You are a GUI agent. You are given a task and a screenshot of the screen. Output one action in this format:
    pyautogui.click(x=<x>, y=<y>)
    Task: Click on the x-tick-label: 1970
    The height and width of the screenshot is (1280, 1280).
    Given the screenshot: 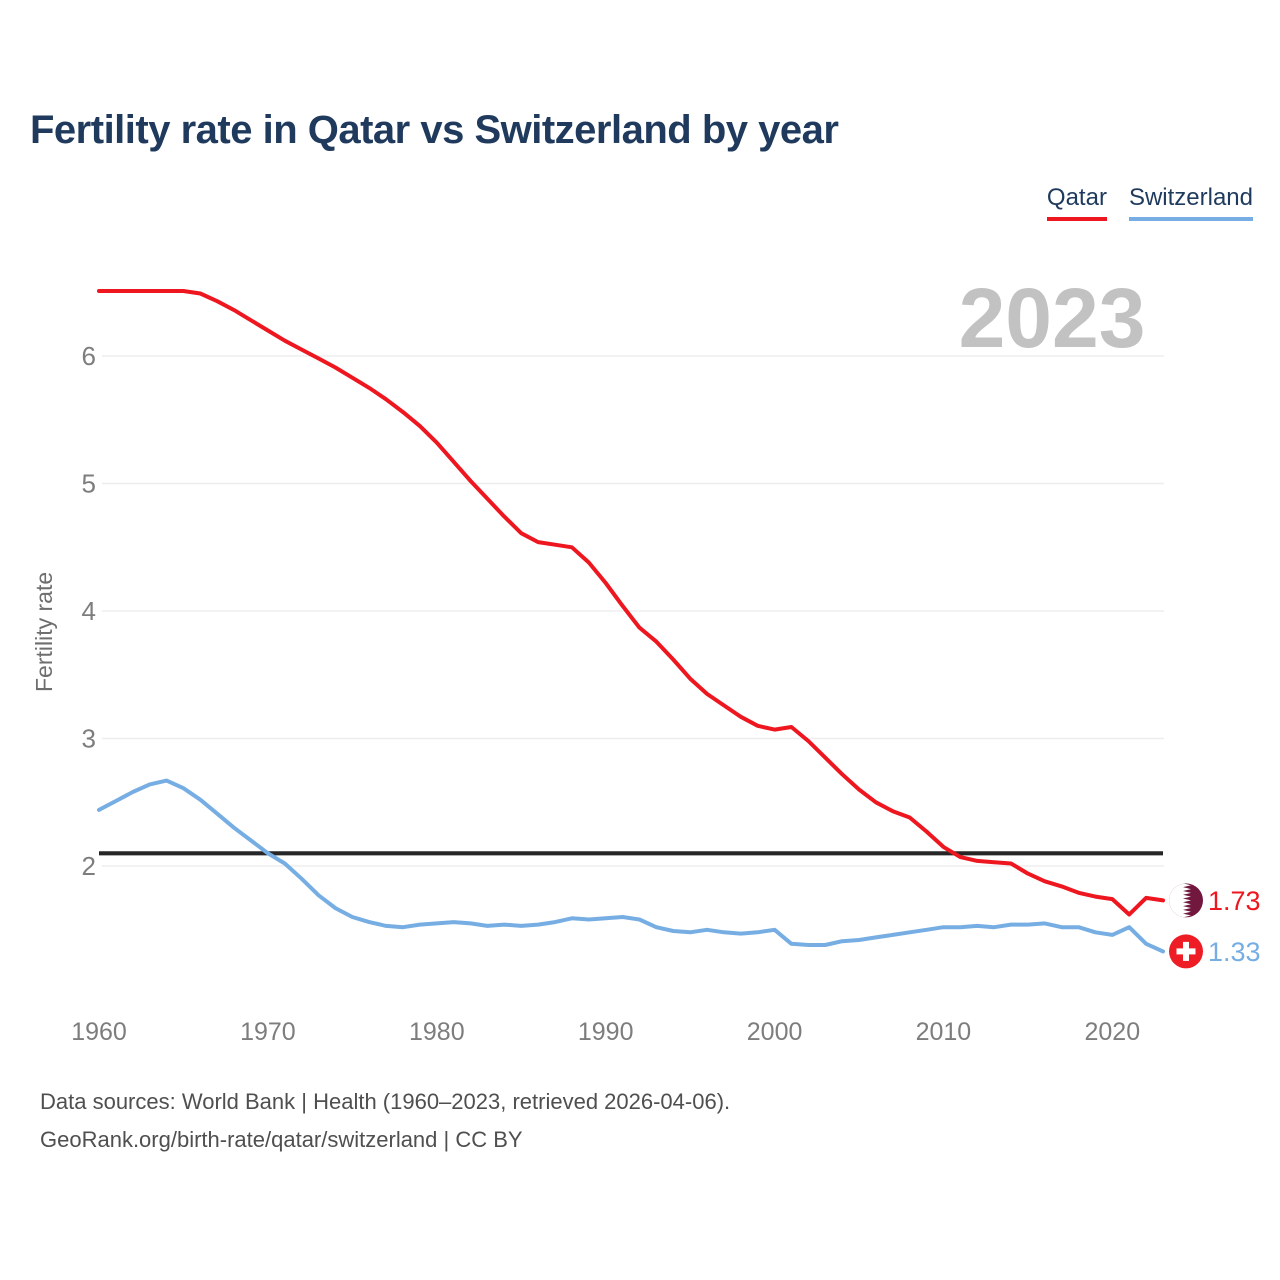 What is the action you would take?
    pyautogui.click(x=268, y=1032)
    